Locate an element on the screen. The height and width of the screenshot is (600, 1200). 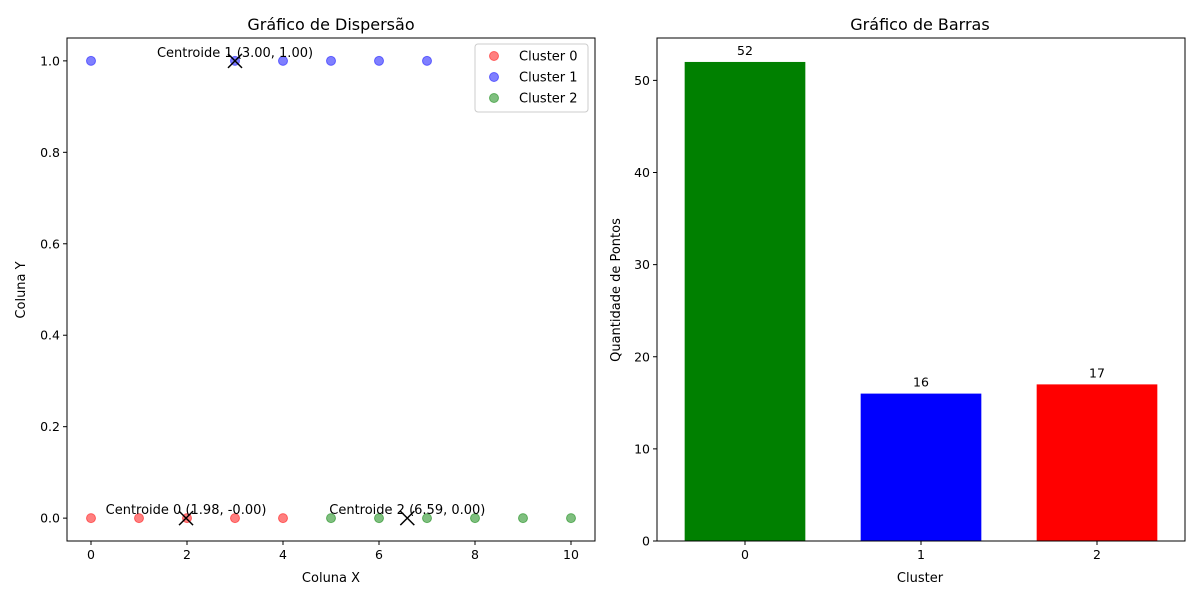
bar-x-tick-label: 0 is located at coordinates (745, 554).